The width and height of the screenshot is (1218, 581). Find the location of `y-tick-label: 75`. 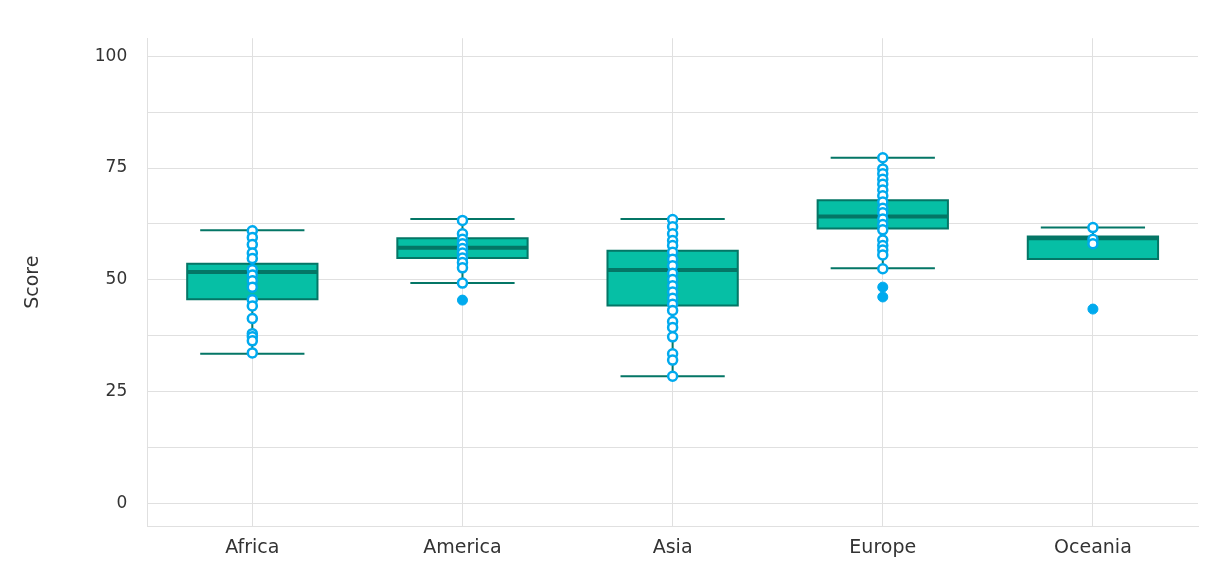

y-tick-label: 75 is located at coordinates (116, 166).